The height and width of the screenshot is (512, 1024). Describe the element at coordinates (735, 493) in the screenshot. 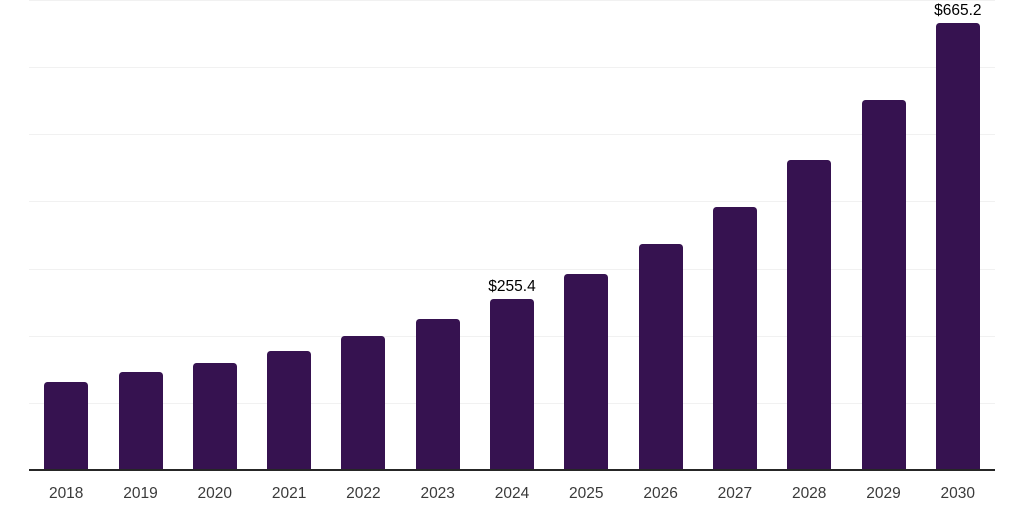

I see `x-tick-2027: 2027` at that location.